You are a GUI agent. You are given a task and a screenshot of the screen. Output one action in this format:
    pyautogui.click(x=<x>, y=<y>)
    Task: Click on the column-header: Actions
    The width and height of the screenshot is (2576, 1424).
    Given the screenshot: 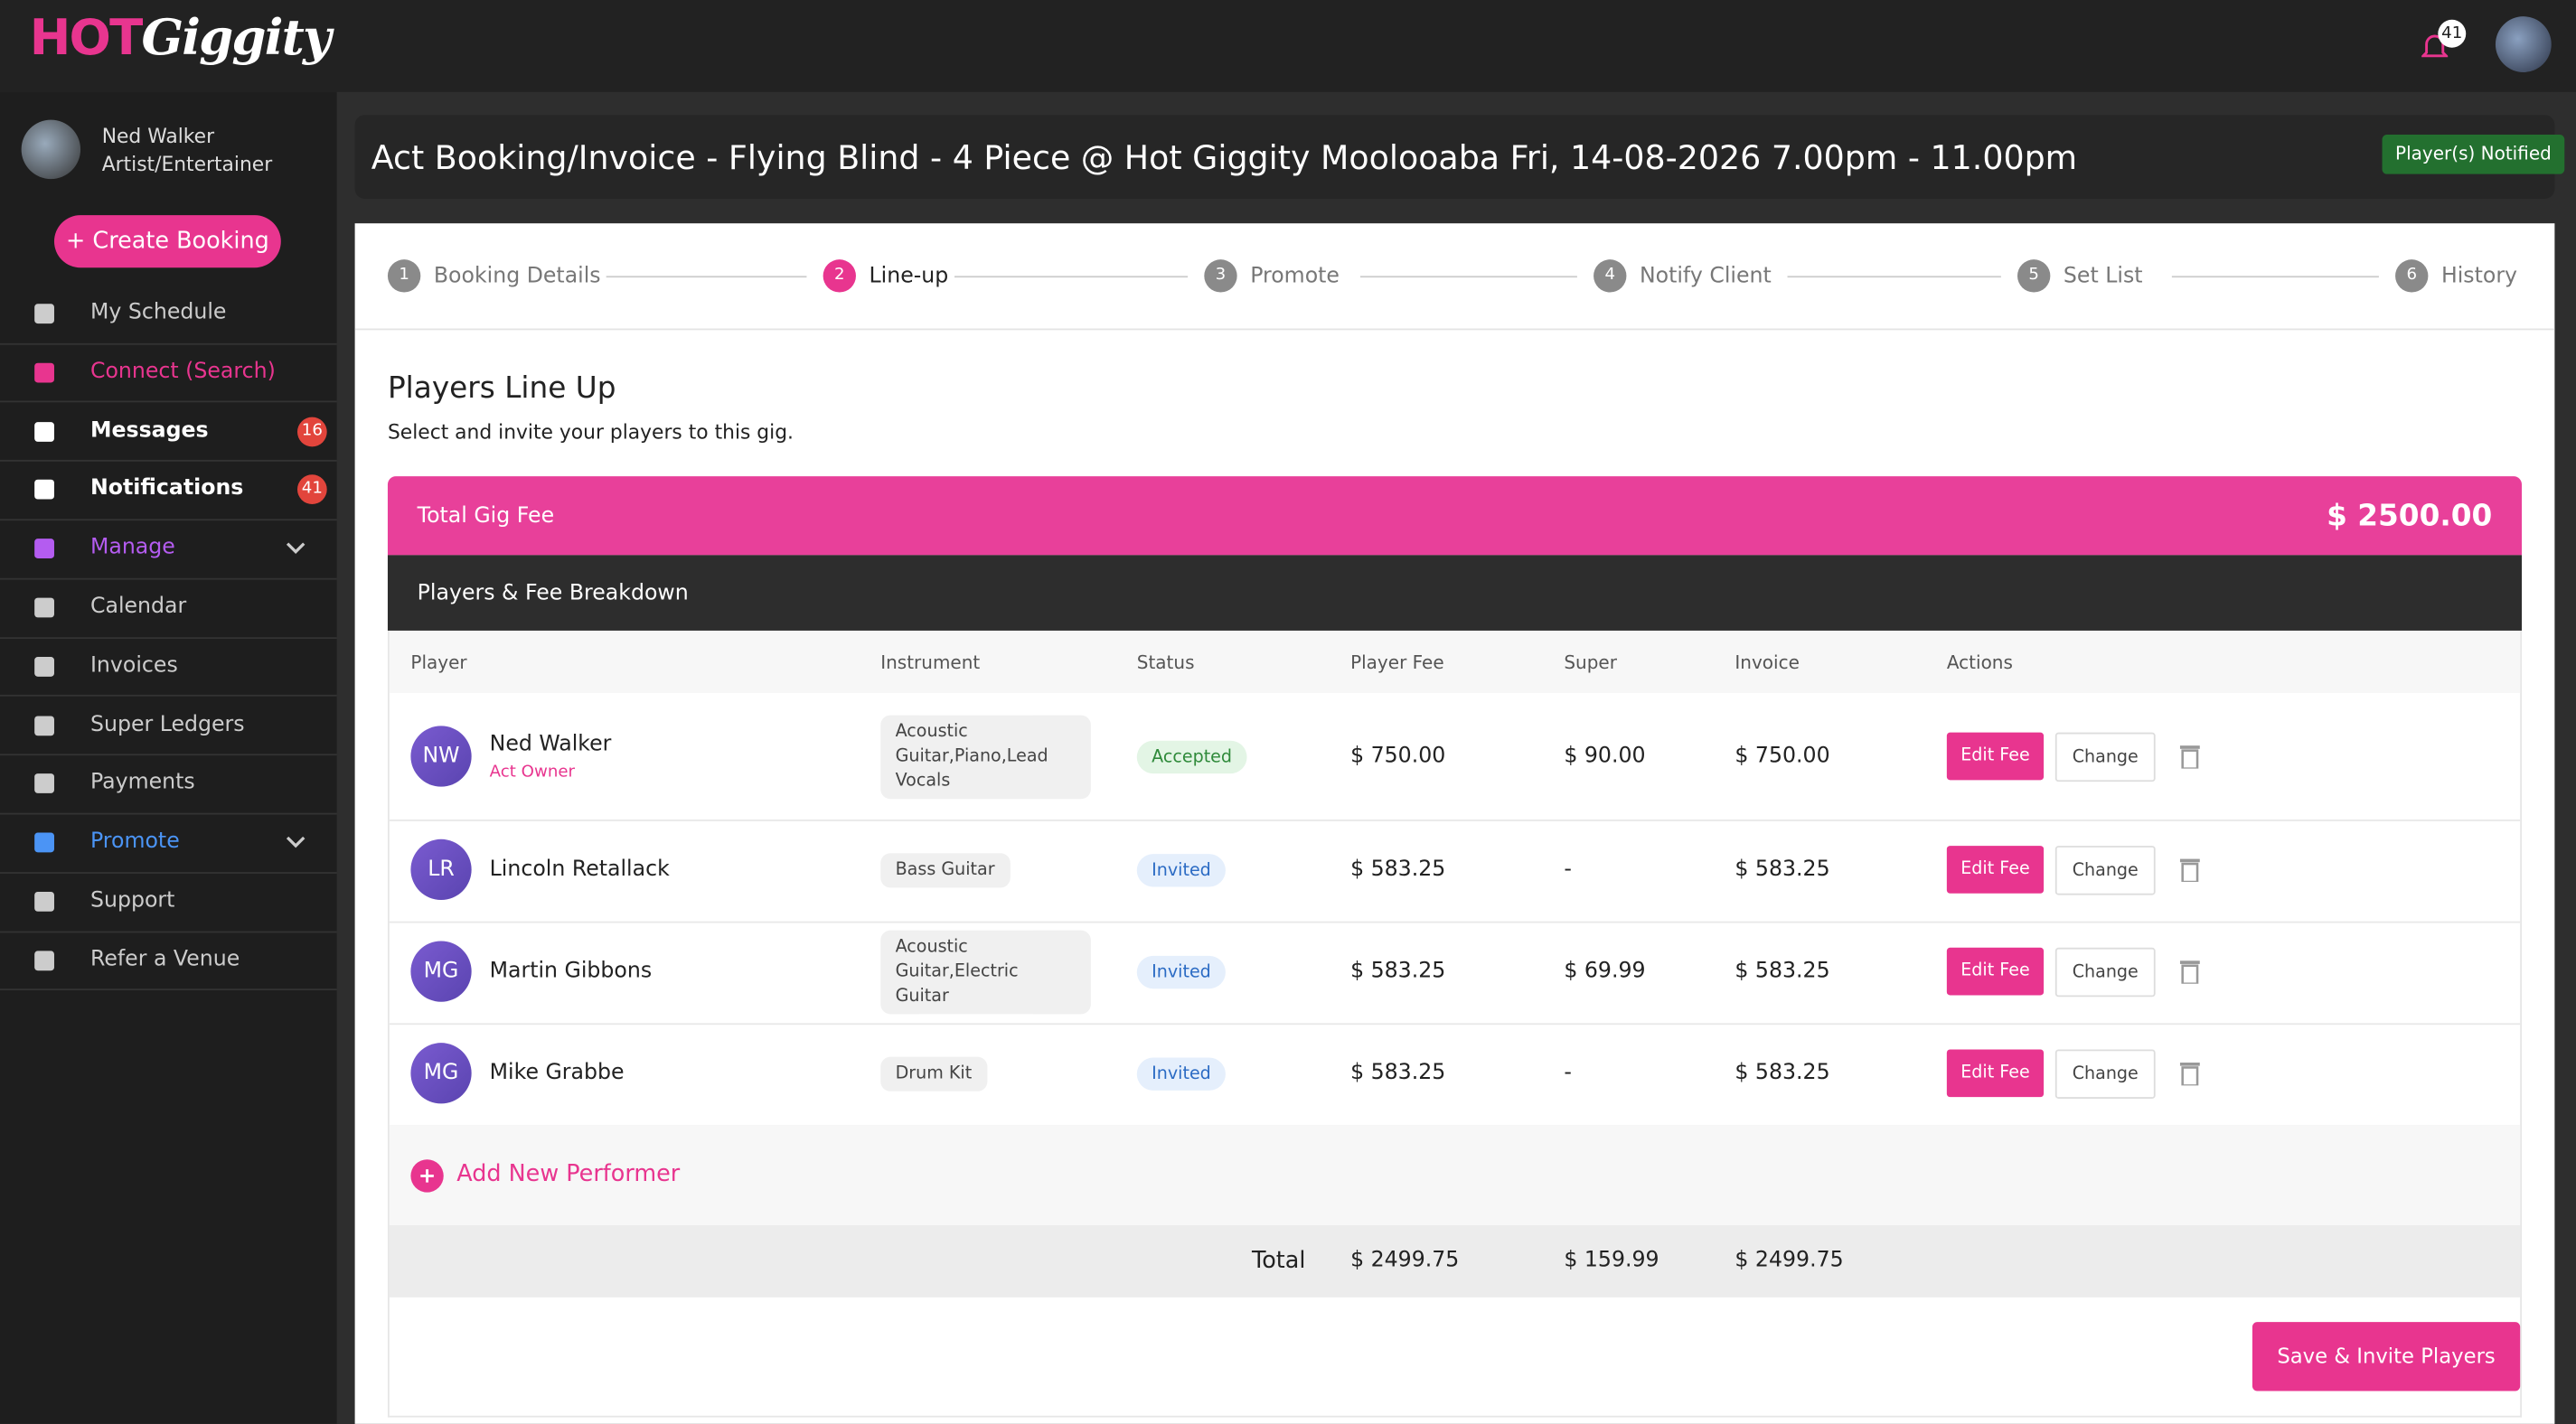 What is the action you would take?
    pyautogui.click(x=1980, y=662)
    